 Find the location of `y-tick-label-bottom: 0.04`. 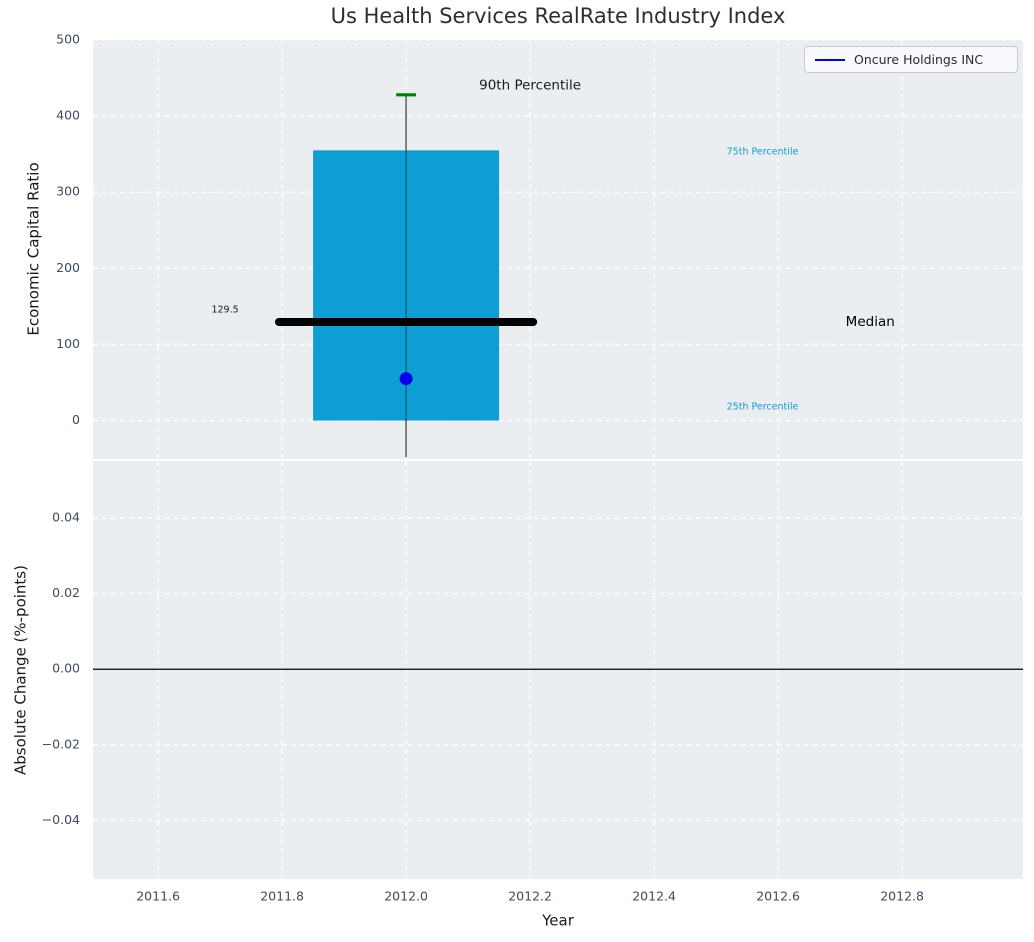

y-tick-label-bottom: 0.04 is located at coordinates (66, 517).